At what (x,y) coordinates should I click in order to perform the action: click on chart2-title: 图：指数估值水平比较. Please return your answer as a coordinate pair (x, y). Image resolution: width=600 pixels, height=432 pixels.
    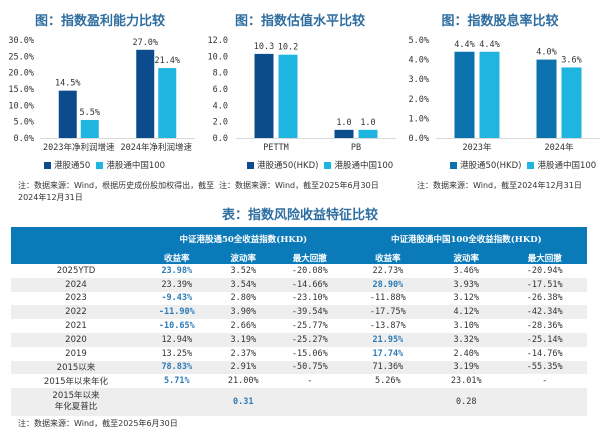
    Looking at the image, I should click on (299, 21).